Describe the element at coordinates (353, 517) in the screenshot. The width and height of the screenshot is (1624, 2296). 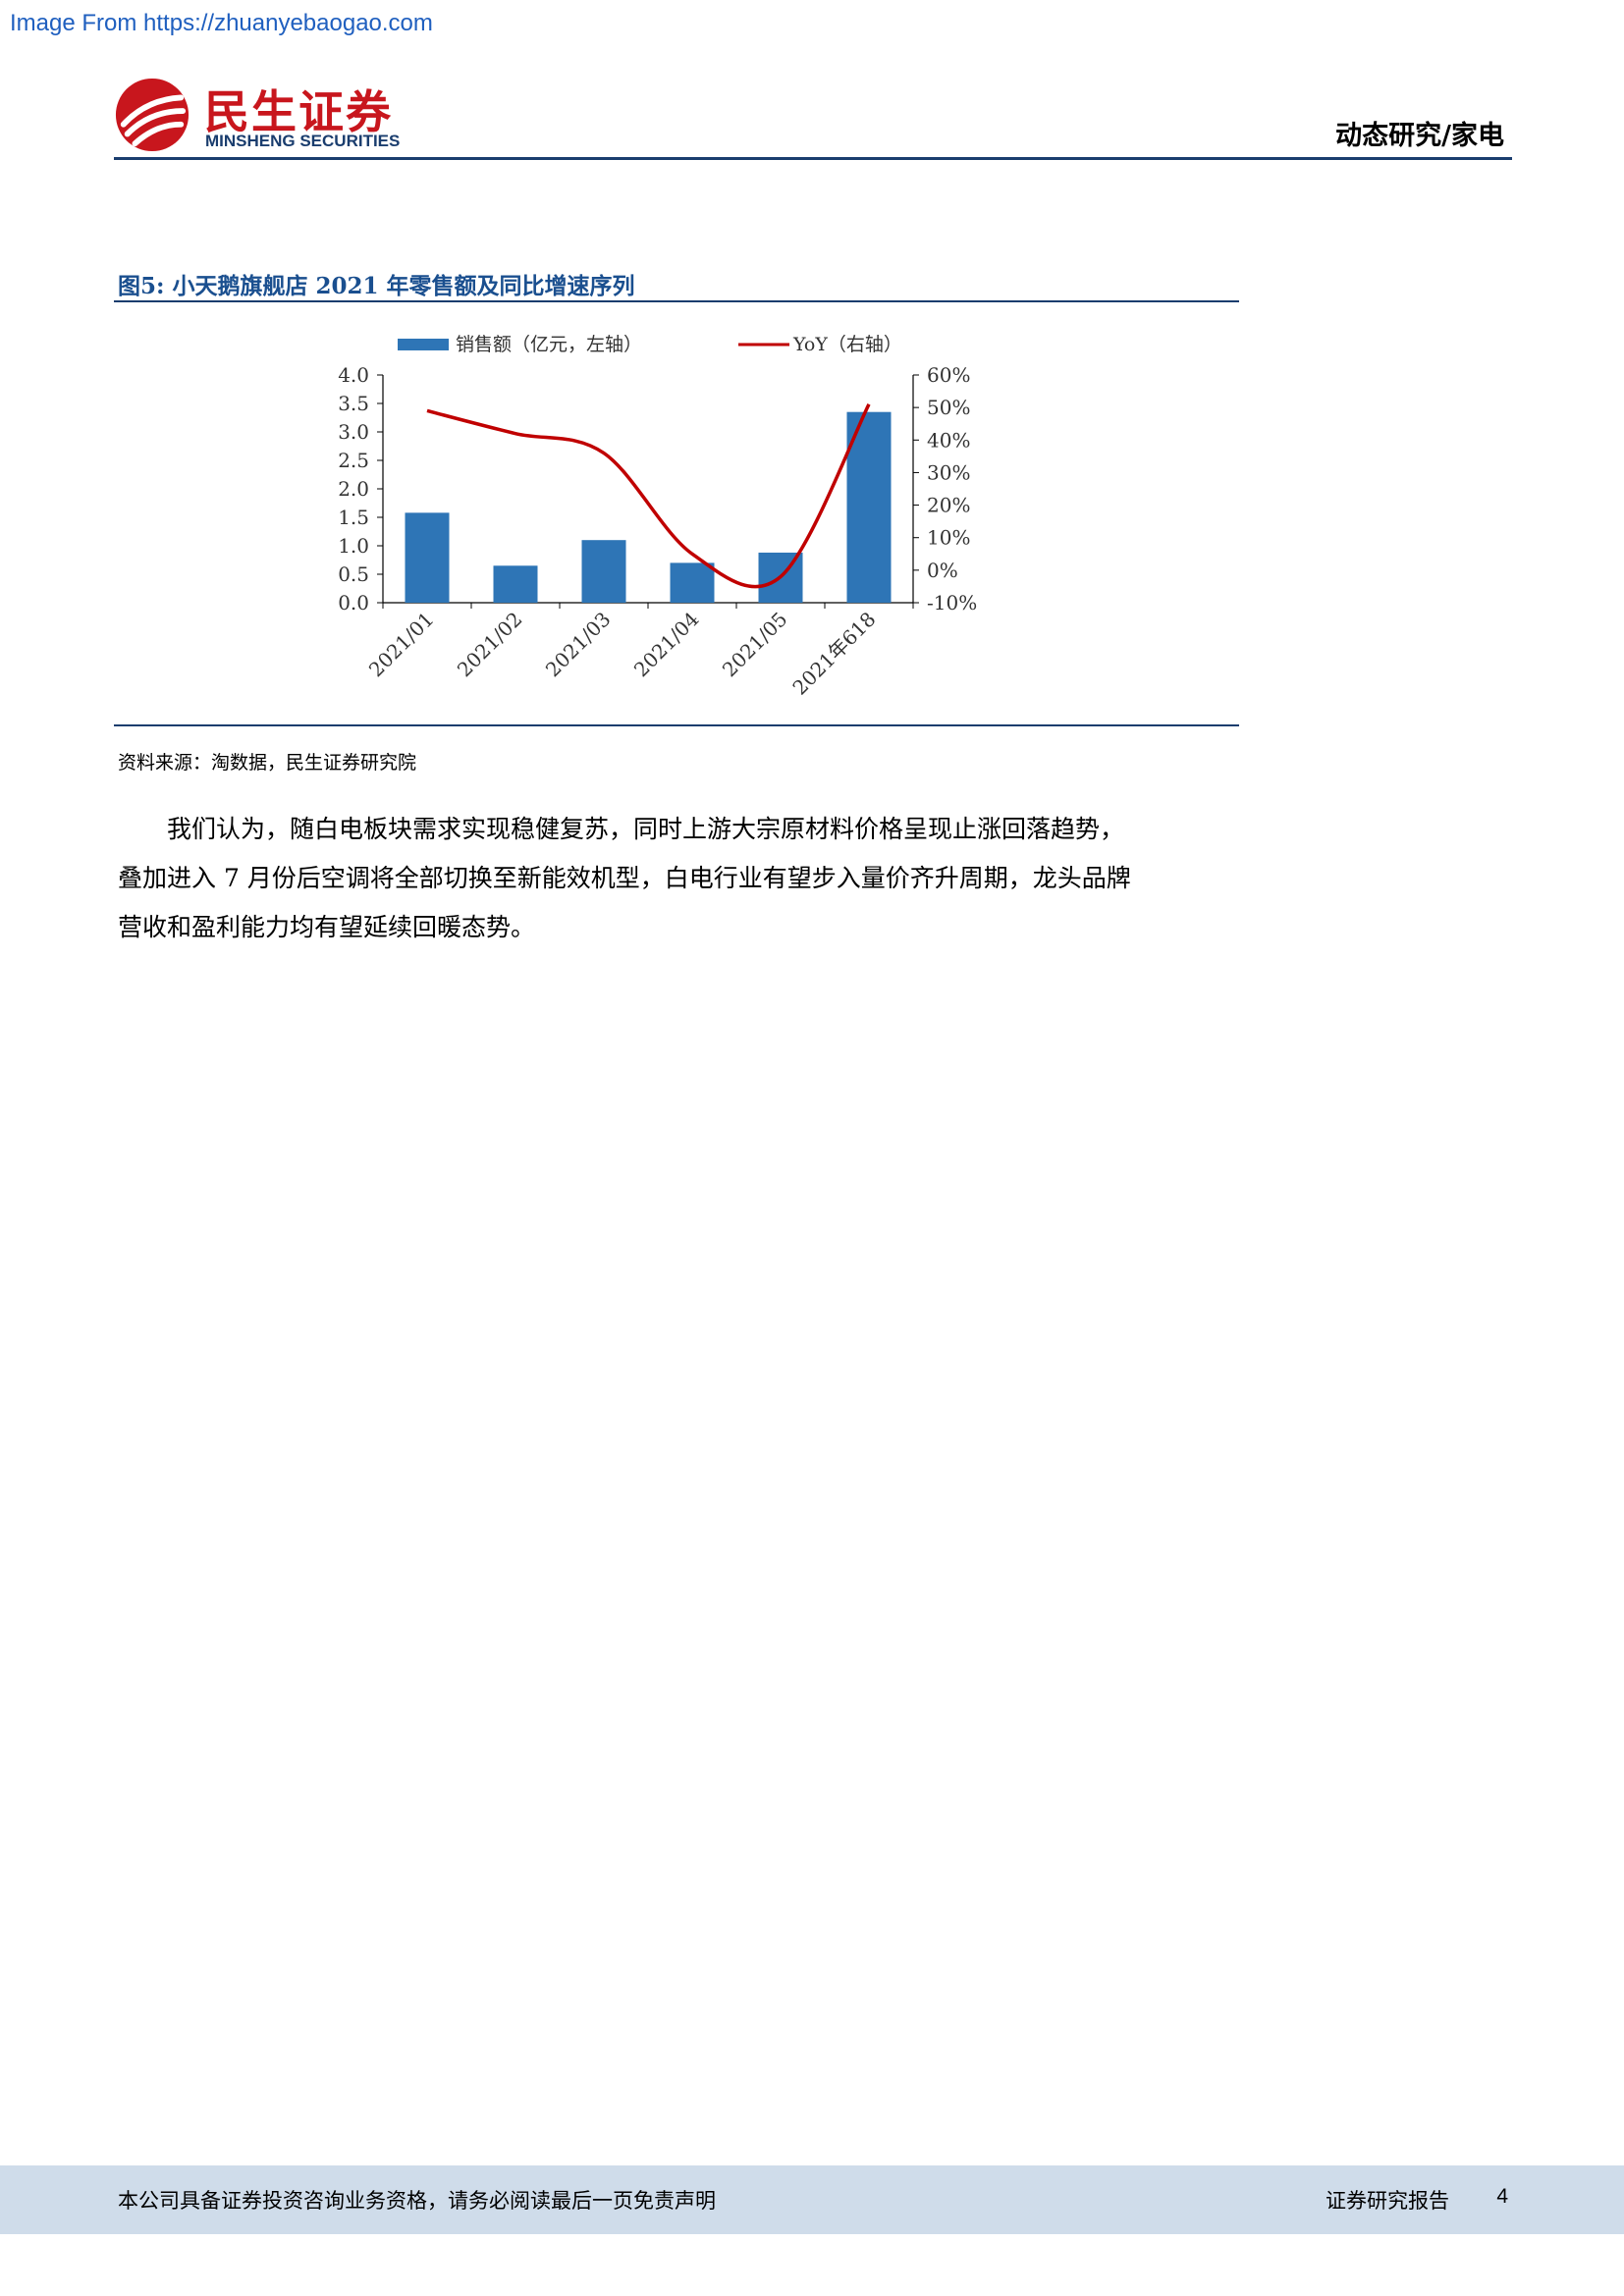
I see `left-tick-label: 1.5` at that location.